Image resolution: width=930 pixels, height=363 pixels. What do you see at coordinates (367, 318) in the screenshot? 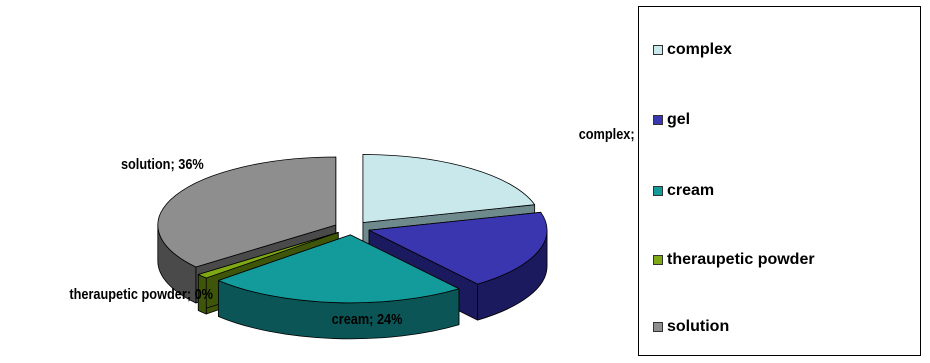
I see `data-label-cream: cream; 24%` at bounding box center [367, 318].